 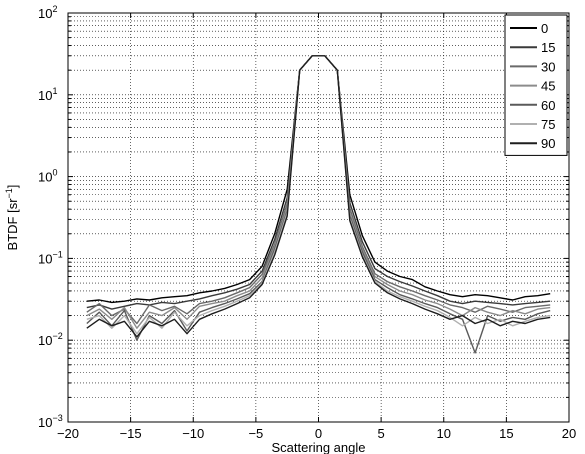 What do you see at coordinates (193, 433) in the screenshot?
I see `x-tick-label: −10` at bounding box center [193, 433].